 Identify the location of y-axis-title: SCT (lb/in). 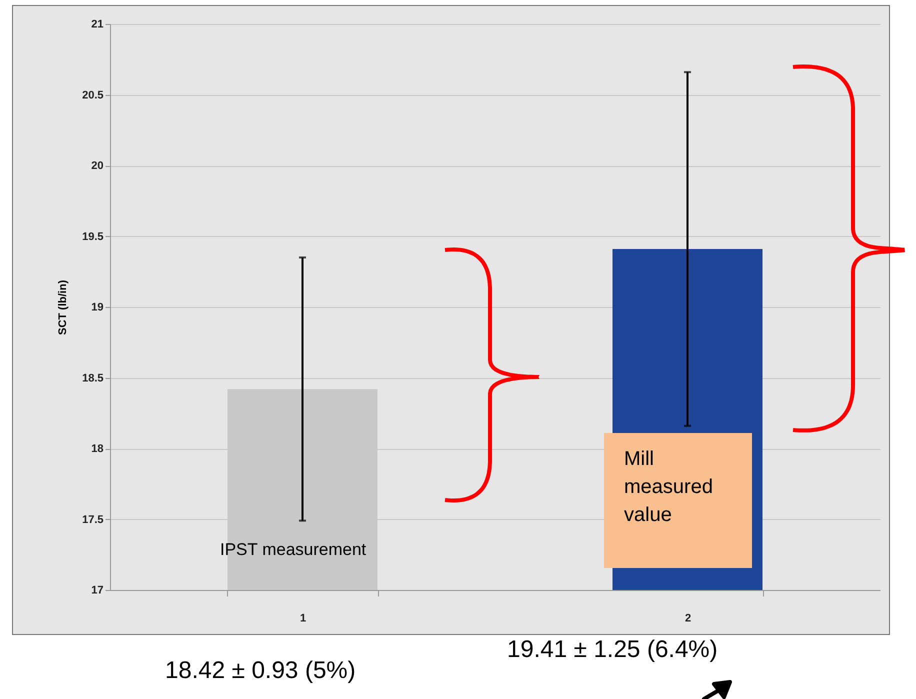
(63, 307).